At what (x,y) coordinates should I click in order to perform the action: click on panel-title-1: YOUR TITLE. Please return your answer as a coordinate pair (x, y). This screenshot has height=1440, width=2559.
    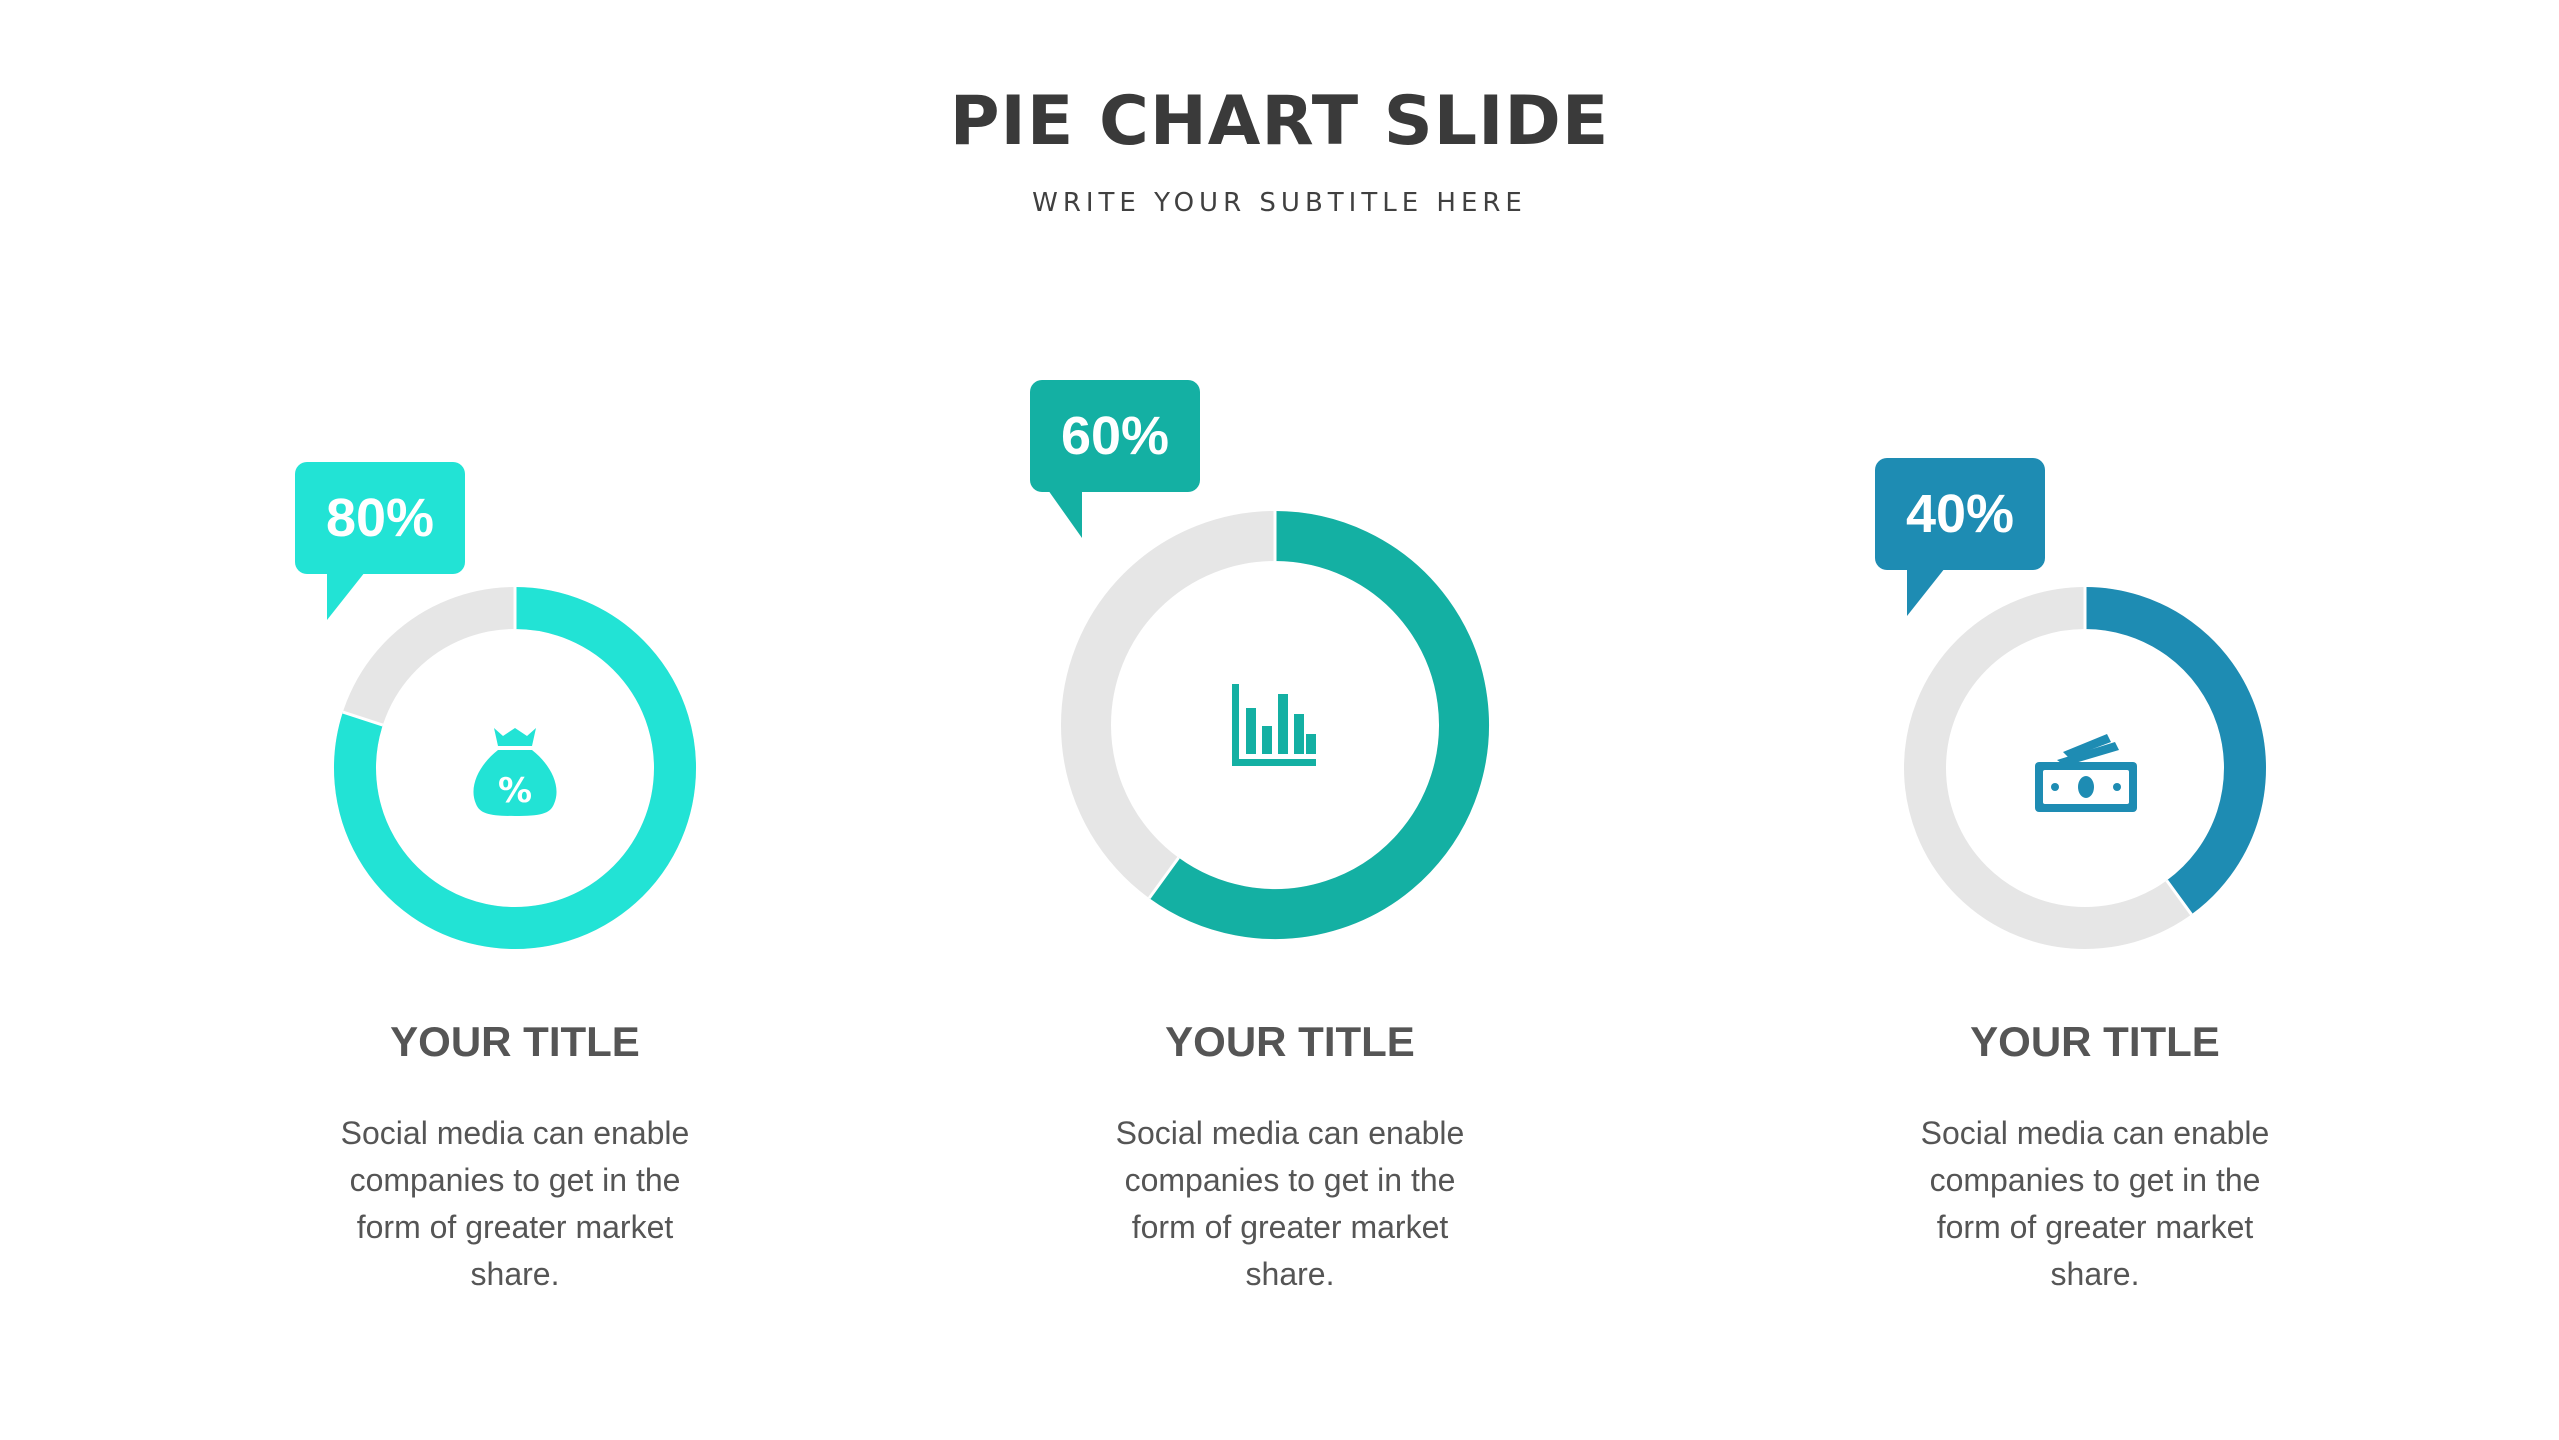
    Looking at the image, I should click on (515, 1041).